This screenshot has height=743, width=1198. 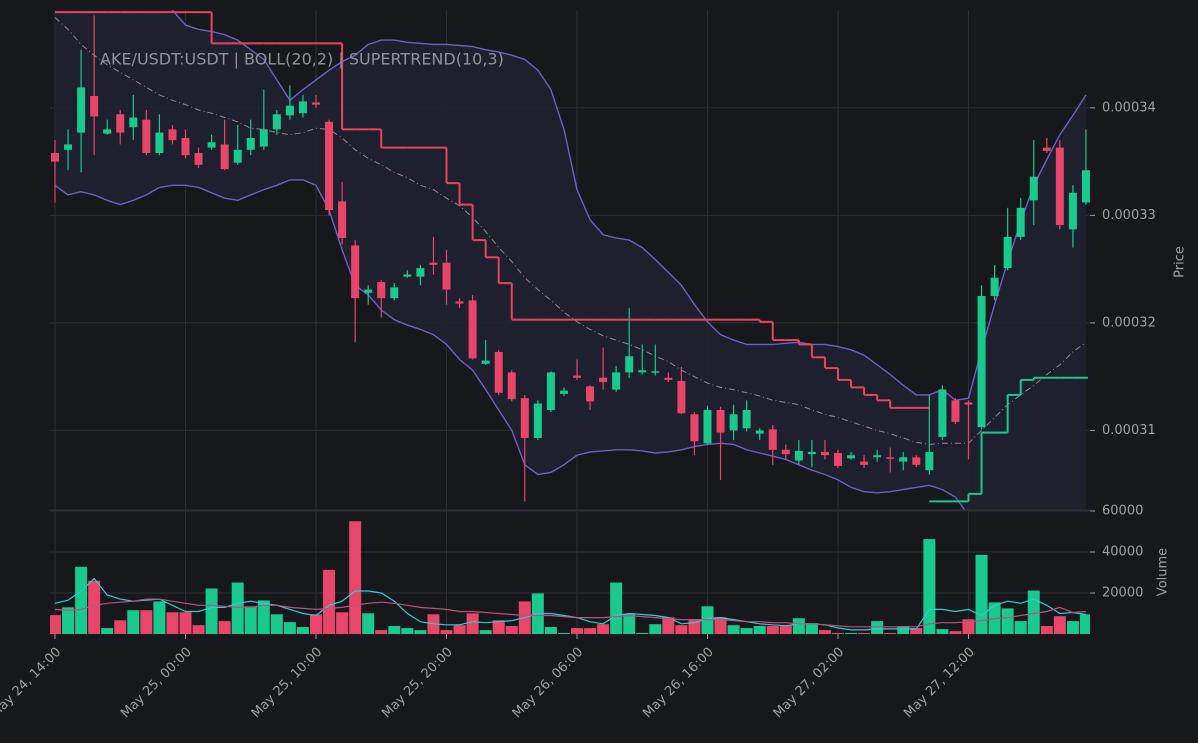 What do you see at coordinates (809, 683) in the screenshot?
I see `x-tick-label: May 27, 02:00` at bounding box center [809, 683].